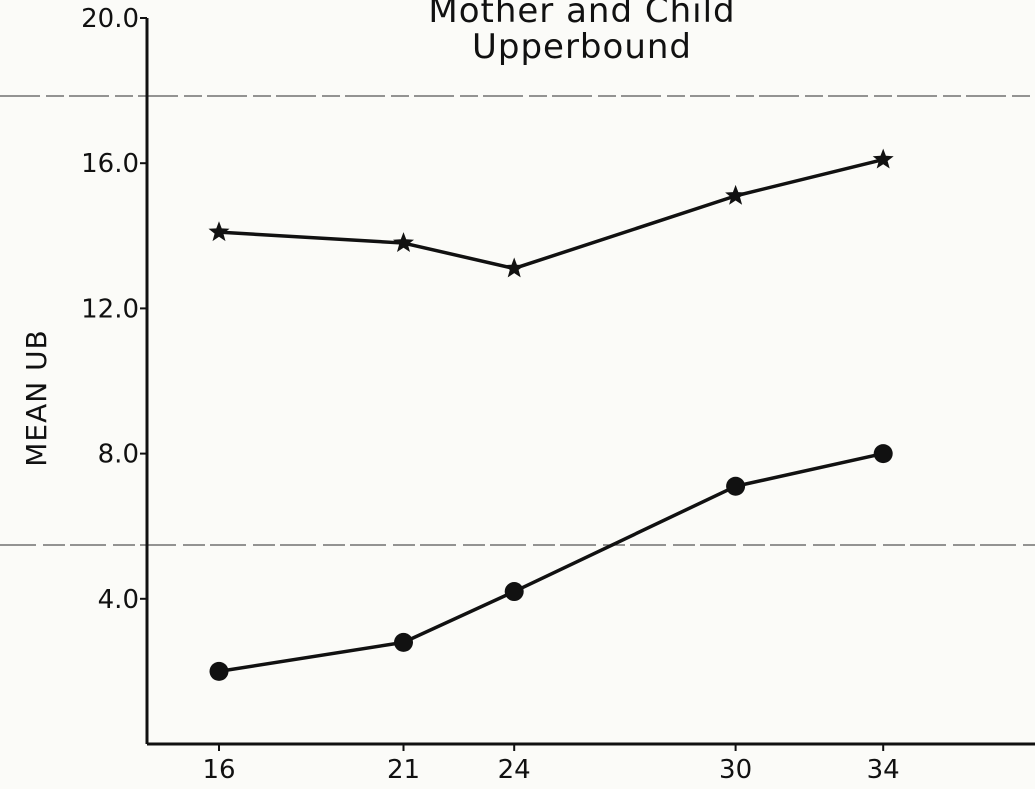  What do you see at coordinates (735, 770) in the screenshot?
I see `x-tick-label: 30` at bounding box center [735, 770].